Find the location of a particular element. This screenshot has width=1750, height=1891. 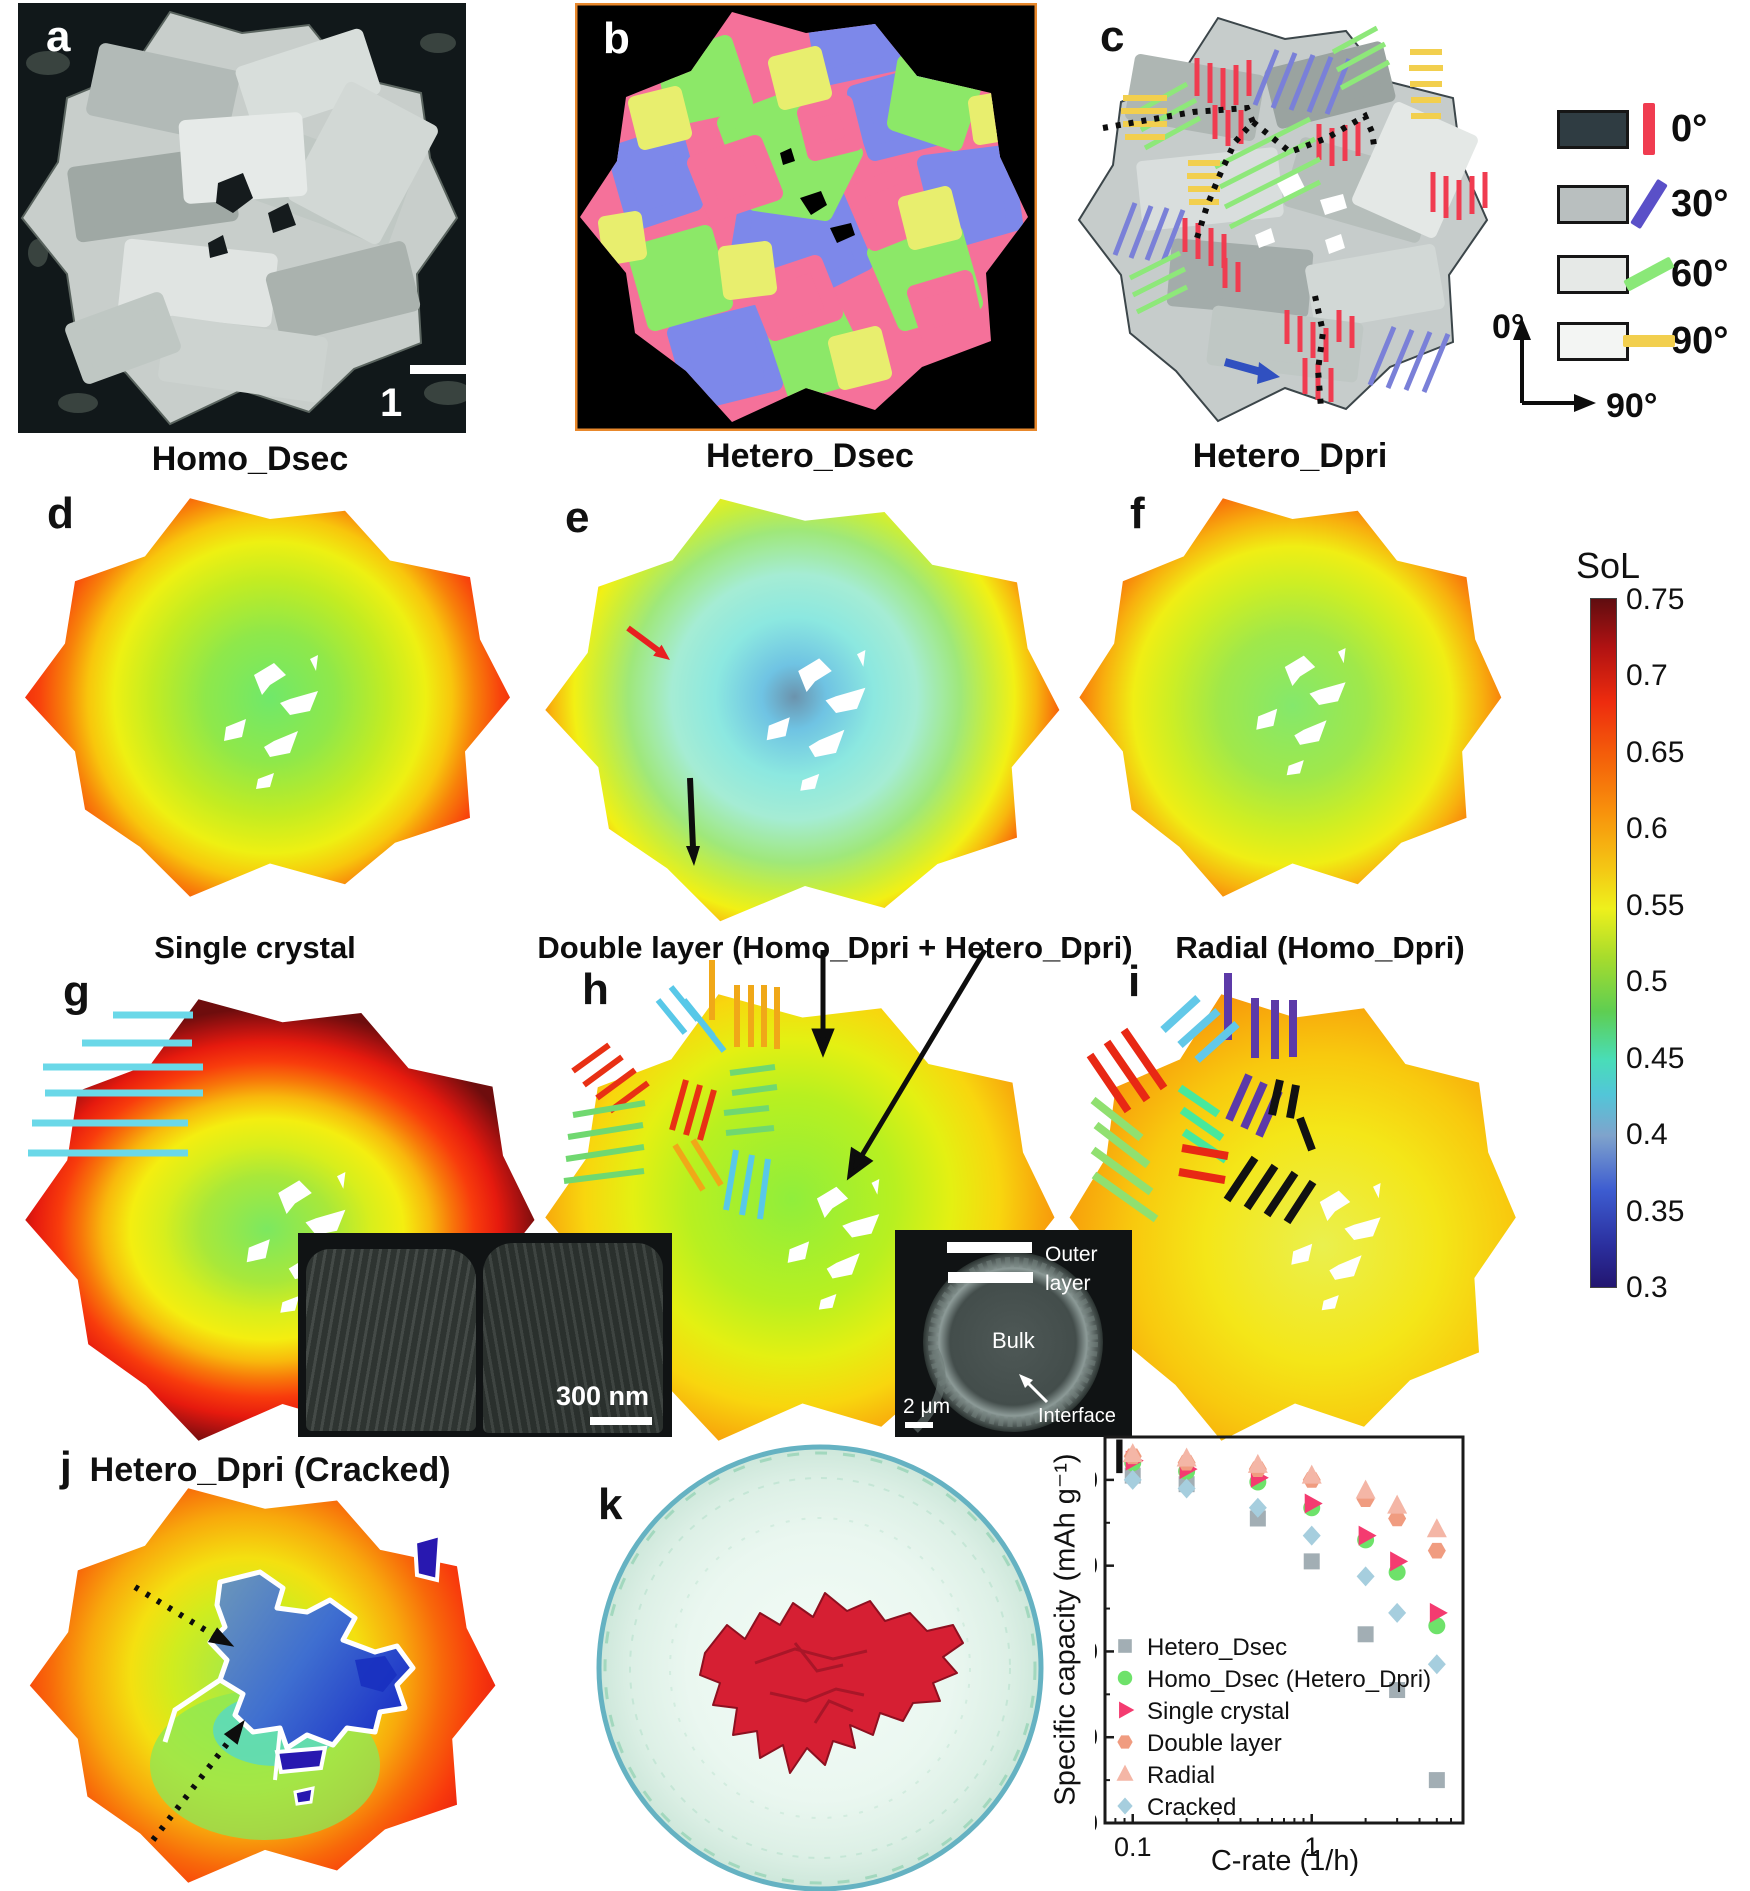

label-radial: Radial (Homo_Dpri) is located at coordinates (1320, 947).